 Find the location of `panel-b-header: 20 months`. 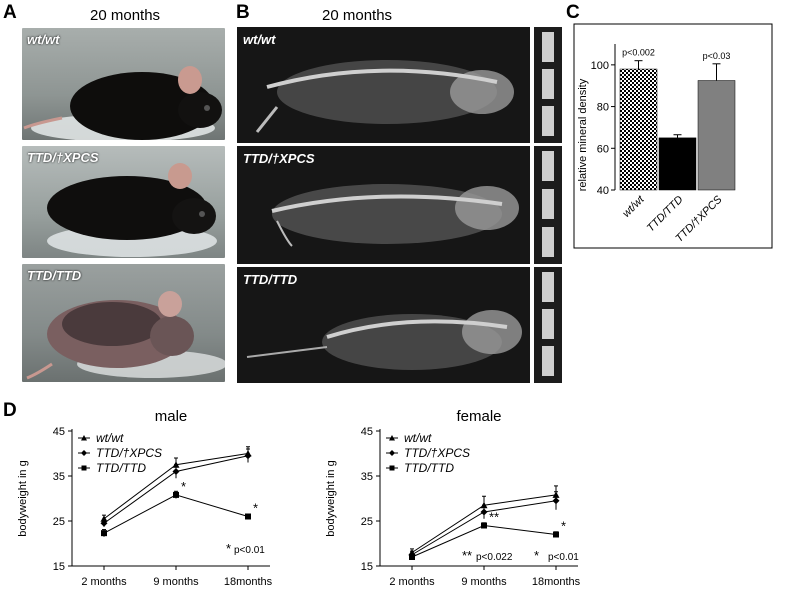

panel-b-header: 20 months is located at coordinates (357, 15).